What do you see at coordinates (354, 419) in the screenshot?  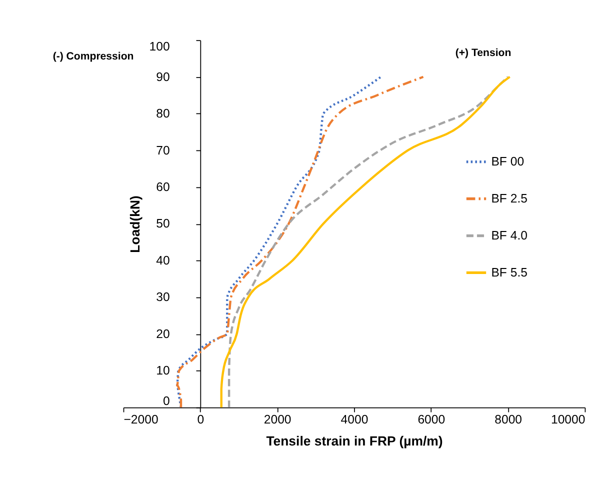 I see `x-tick-label: 4000` at bounding box center [354, 419].